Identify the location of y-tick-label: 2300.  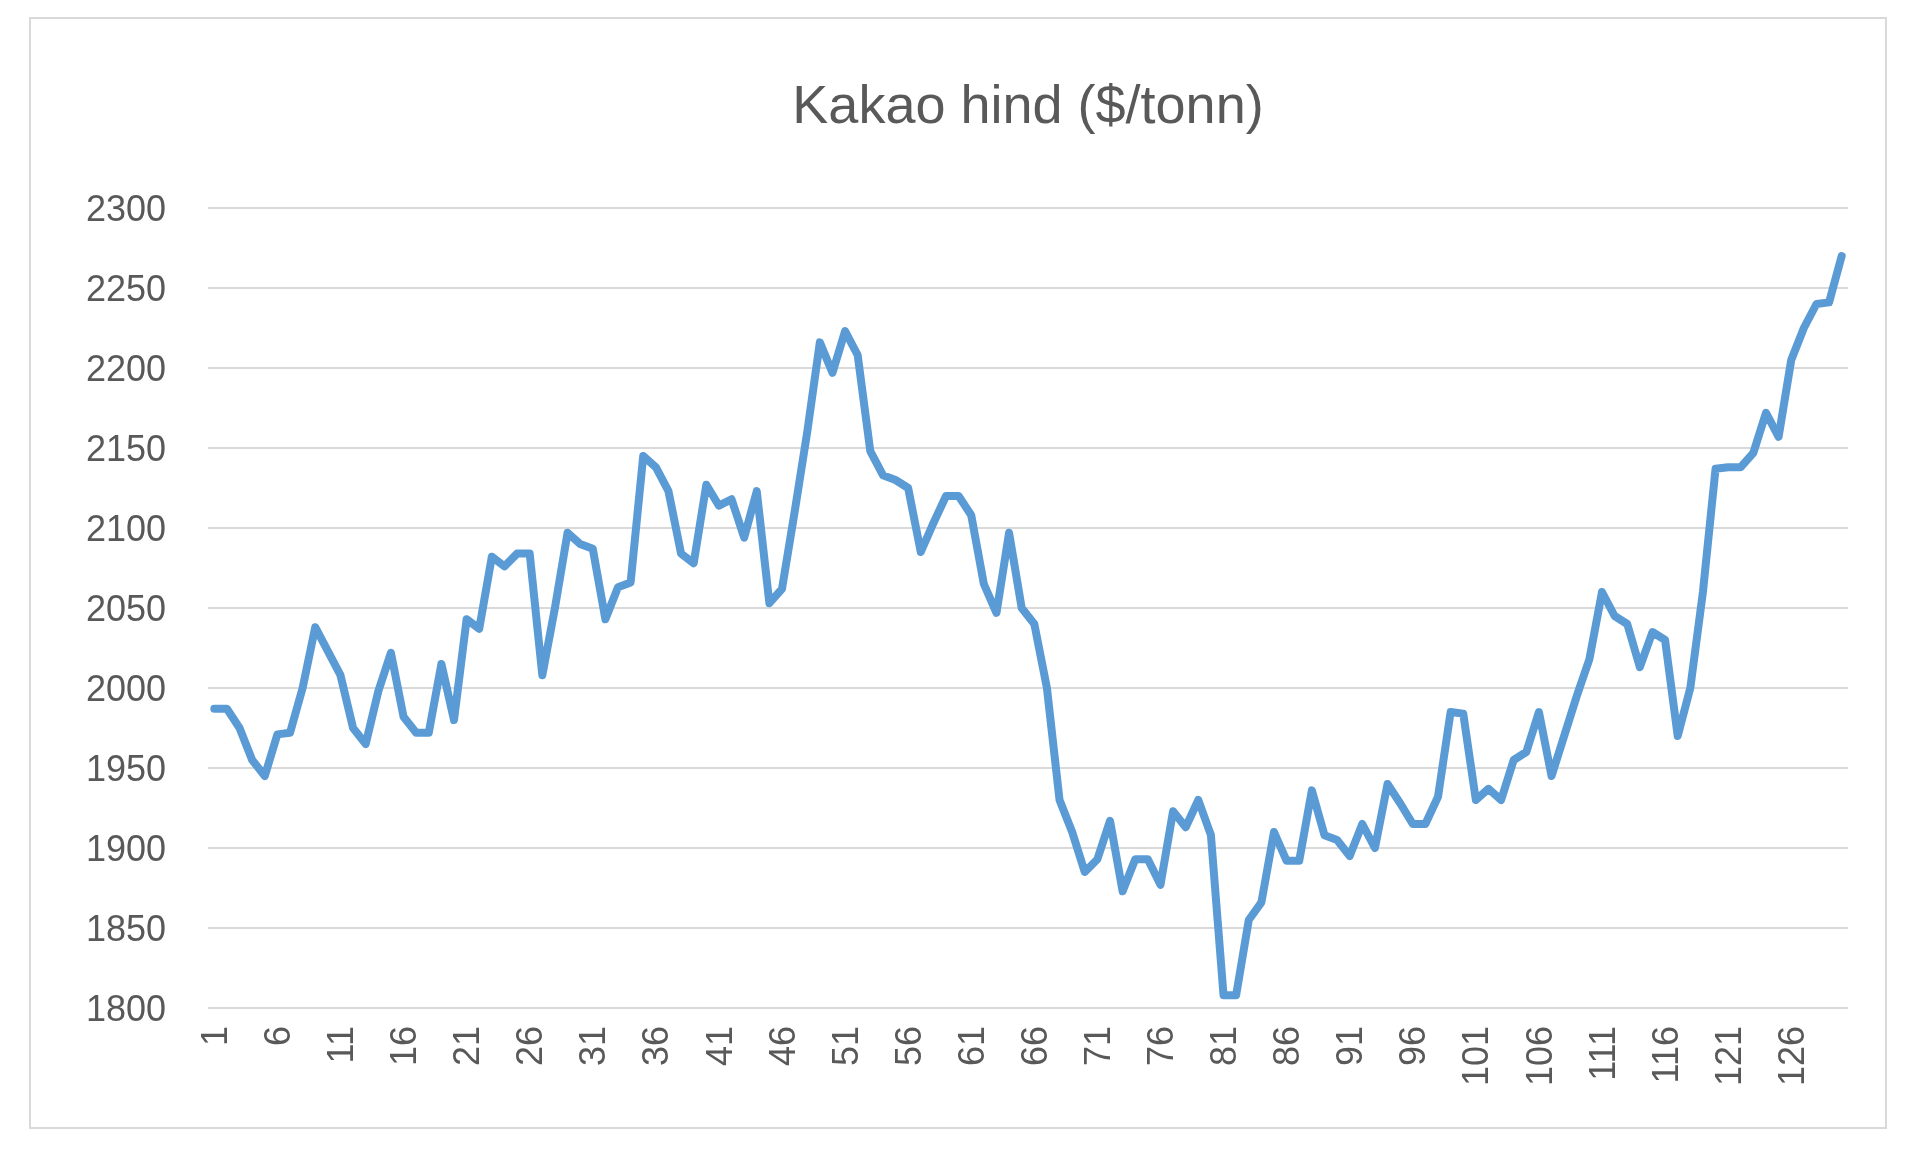
(125, 208).